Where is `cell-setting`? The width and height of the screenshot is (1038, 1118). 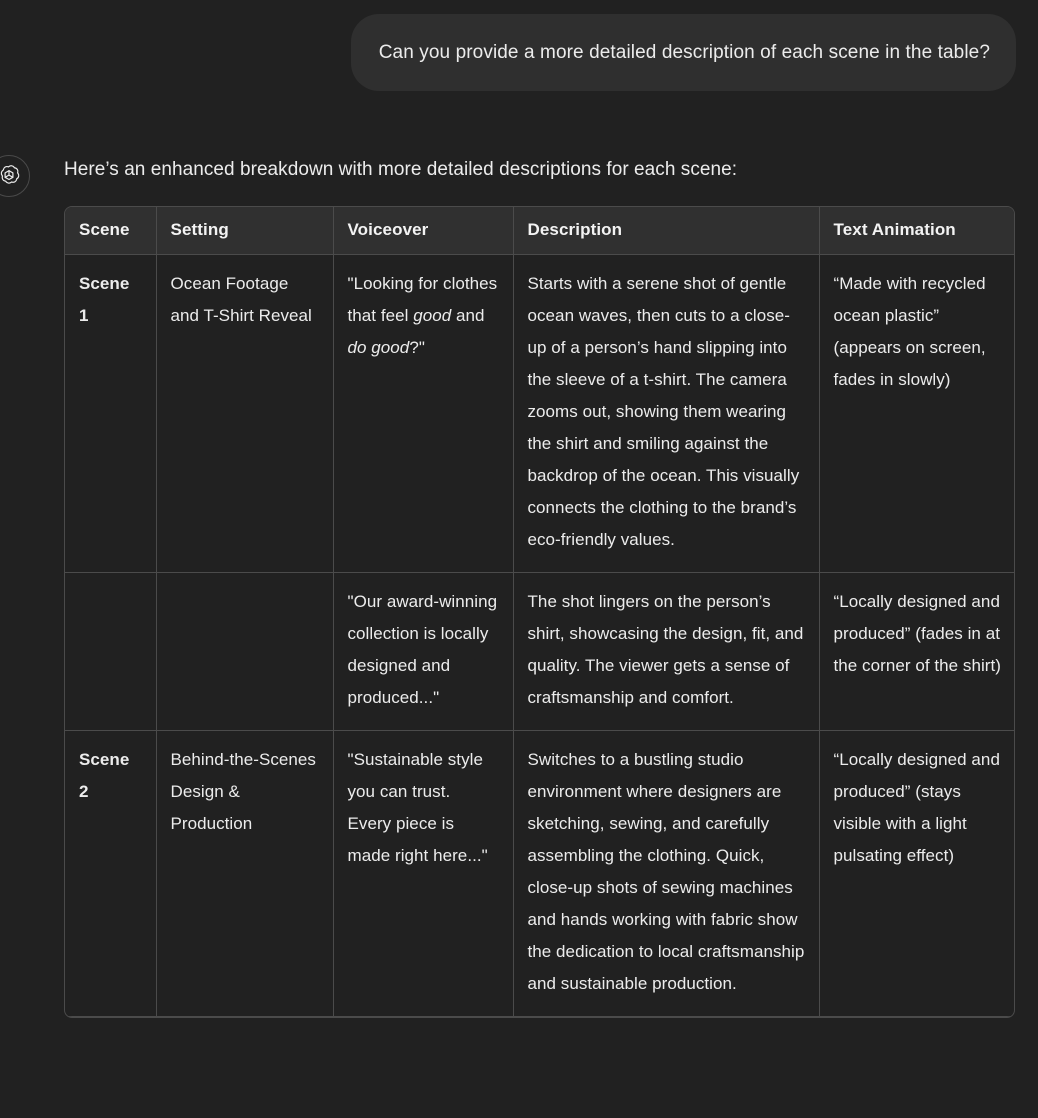 cell-setting is located at coordinates (245, 651).